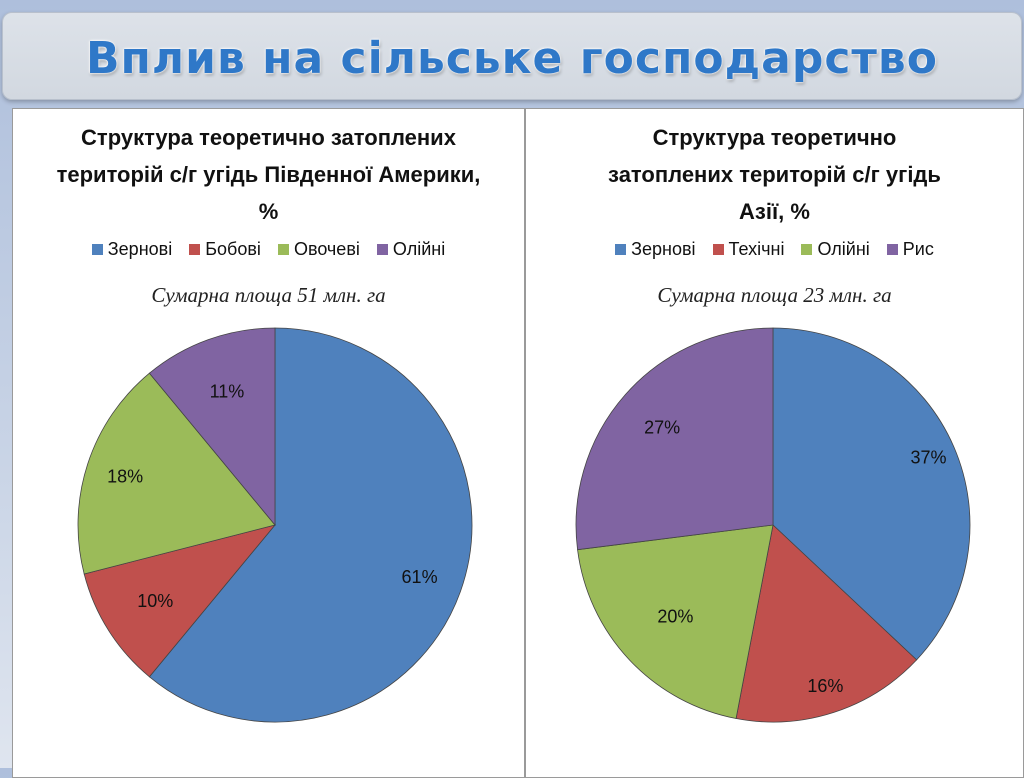 This screenshot has width=1024, height=778. I want to click on data-label: 18%, so click(125, 476).